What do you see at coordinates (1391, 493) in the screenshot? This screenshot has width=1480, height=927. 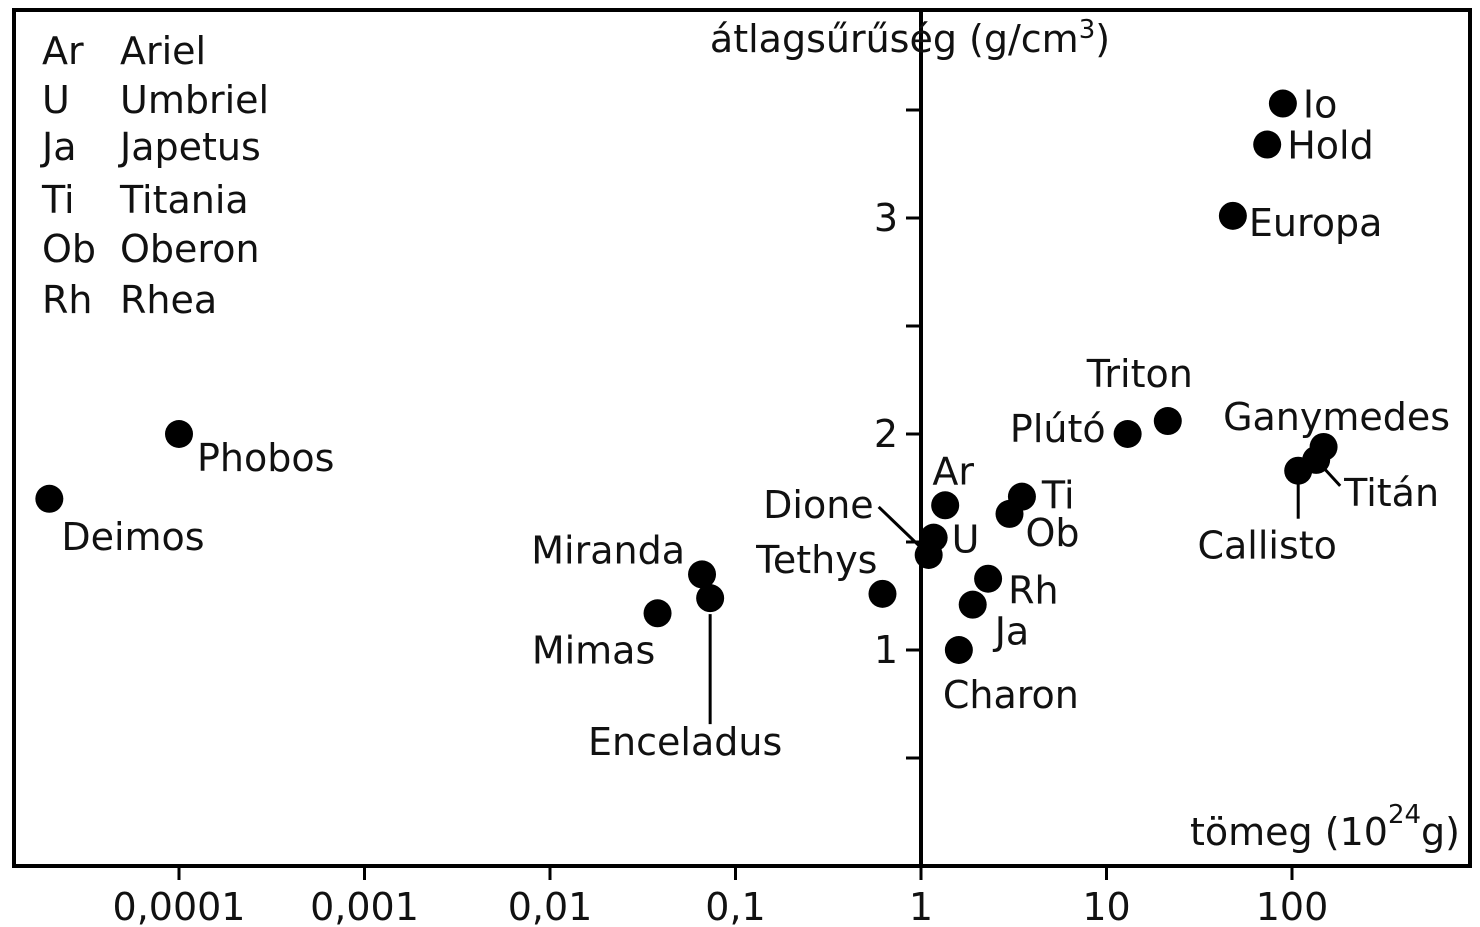 I see `label-titan: Titán` at bounding box center [1391, 493].